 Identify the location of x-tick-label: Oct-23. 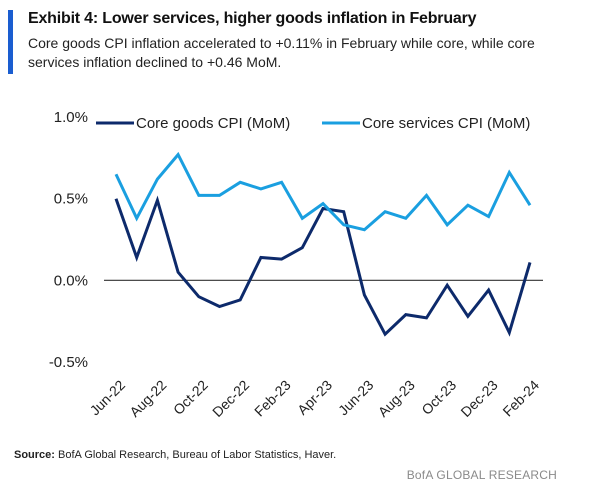
(438, 397).